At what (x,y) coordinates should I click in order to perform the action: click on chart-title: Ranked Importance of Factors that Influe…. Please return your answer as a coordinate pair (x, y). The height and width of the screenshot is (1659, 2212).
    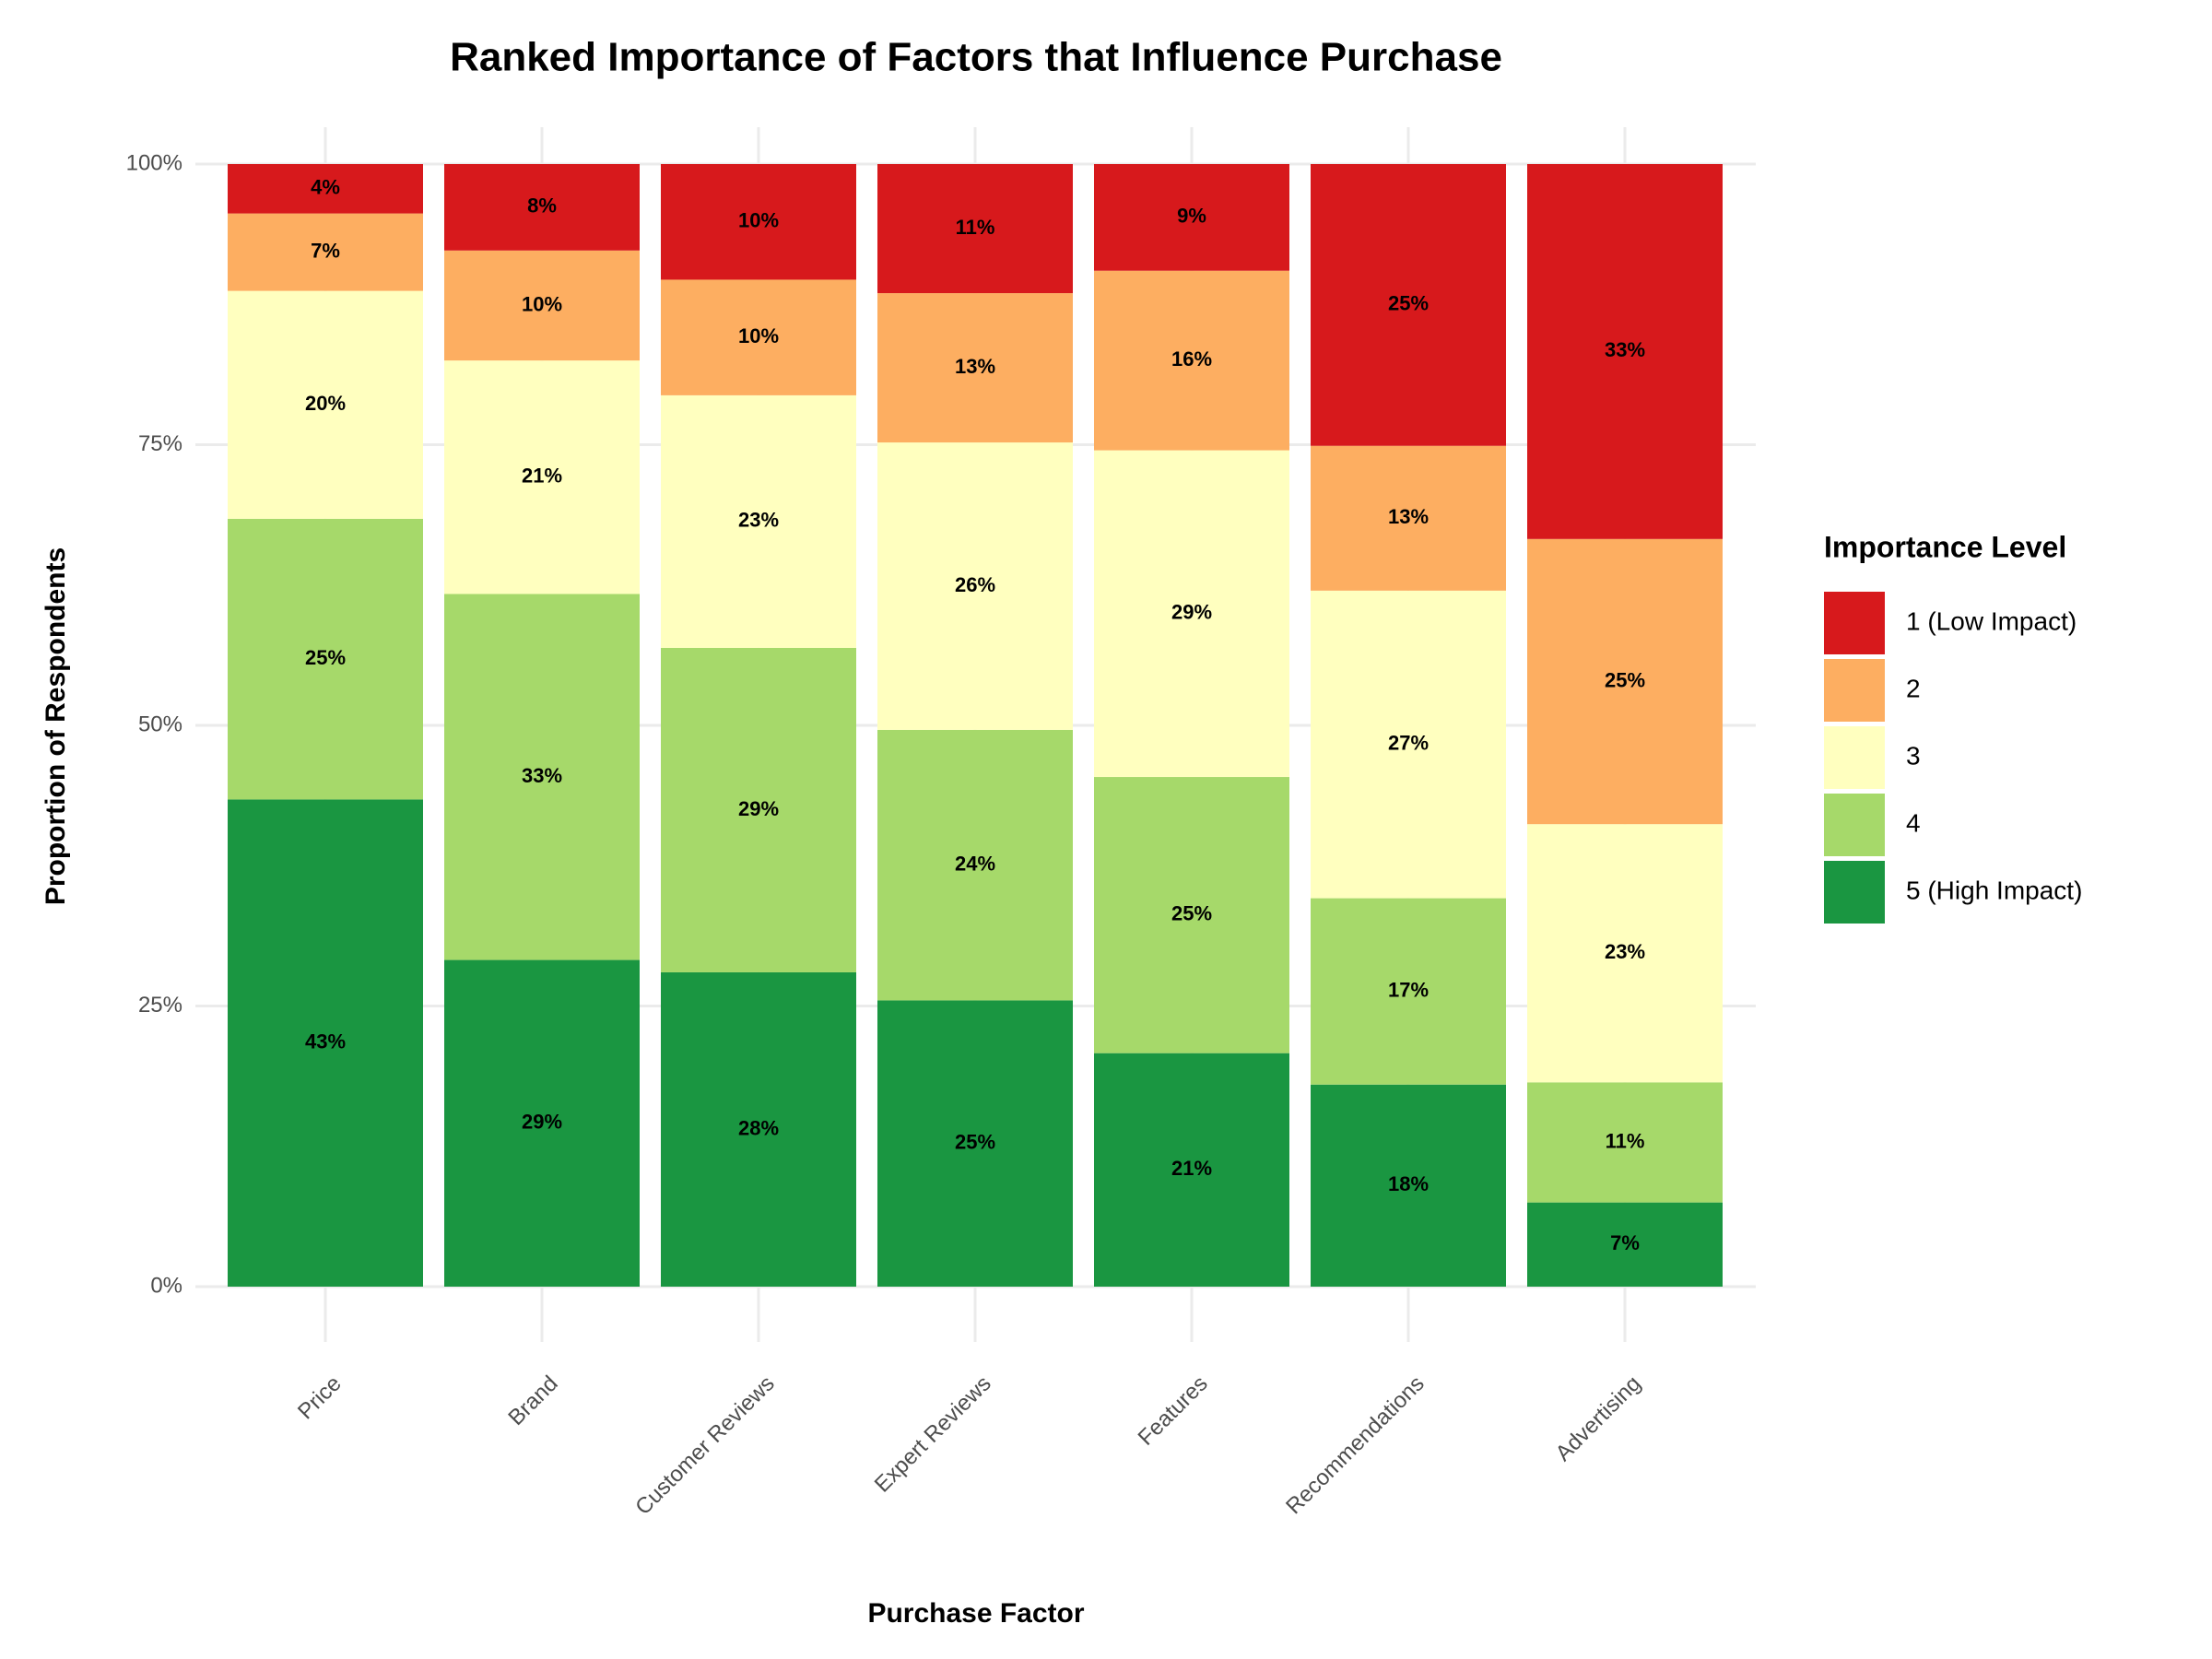
    Looking at the image, I should click on (976, 57).